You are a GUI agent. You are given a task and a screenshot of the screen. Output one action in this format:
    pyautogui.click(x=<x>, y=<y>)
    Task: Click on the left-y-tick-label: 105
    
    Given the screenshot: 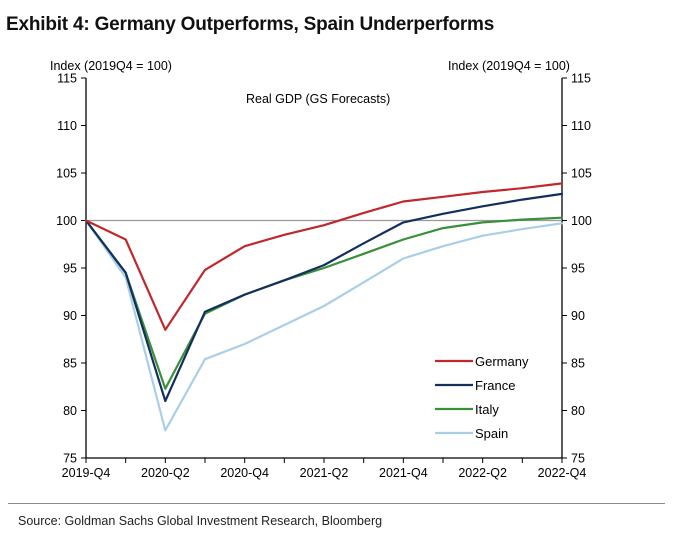 What is the action you would take?
    pyautogui.click(x=66, y=174)
    